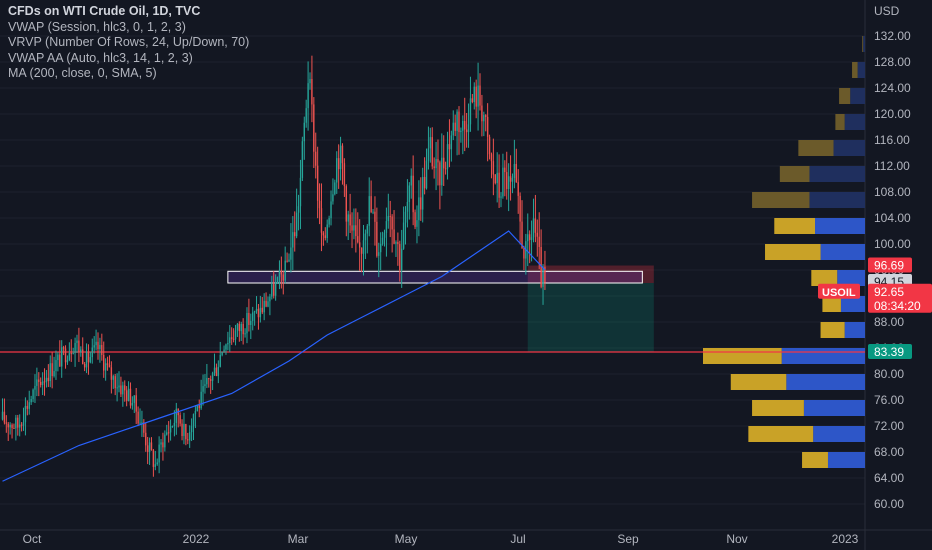  I want to click on stop-price-label-bg, so click(890, 265).